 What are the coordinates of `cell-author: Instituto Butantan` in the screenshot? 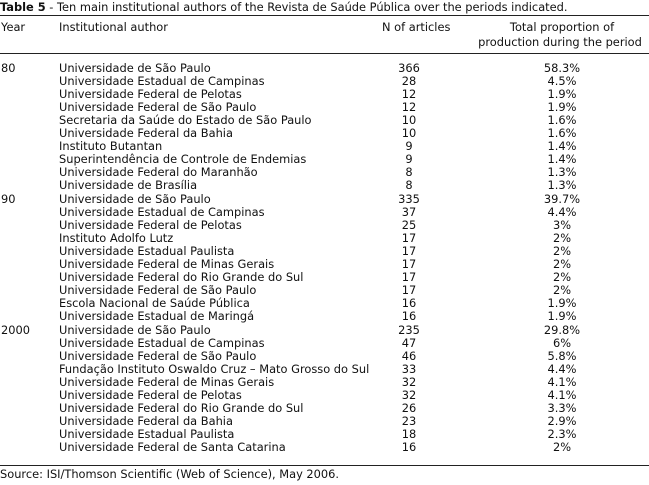 It's located at (111, 146).